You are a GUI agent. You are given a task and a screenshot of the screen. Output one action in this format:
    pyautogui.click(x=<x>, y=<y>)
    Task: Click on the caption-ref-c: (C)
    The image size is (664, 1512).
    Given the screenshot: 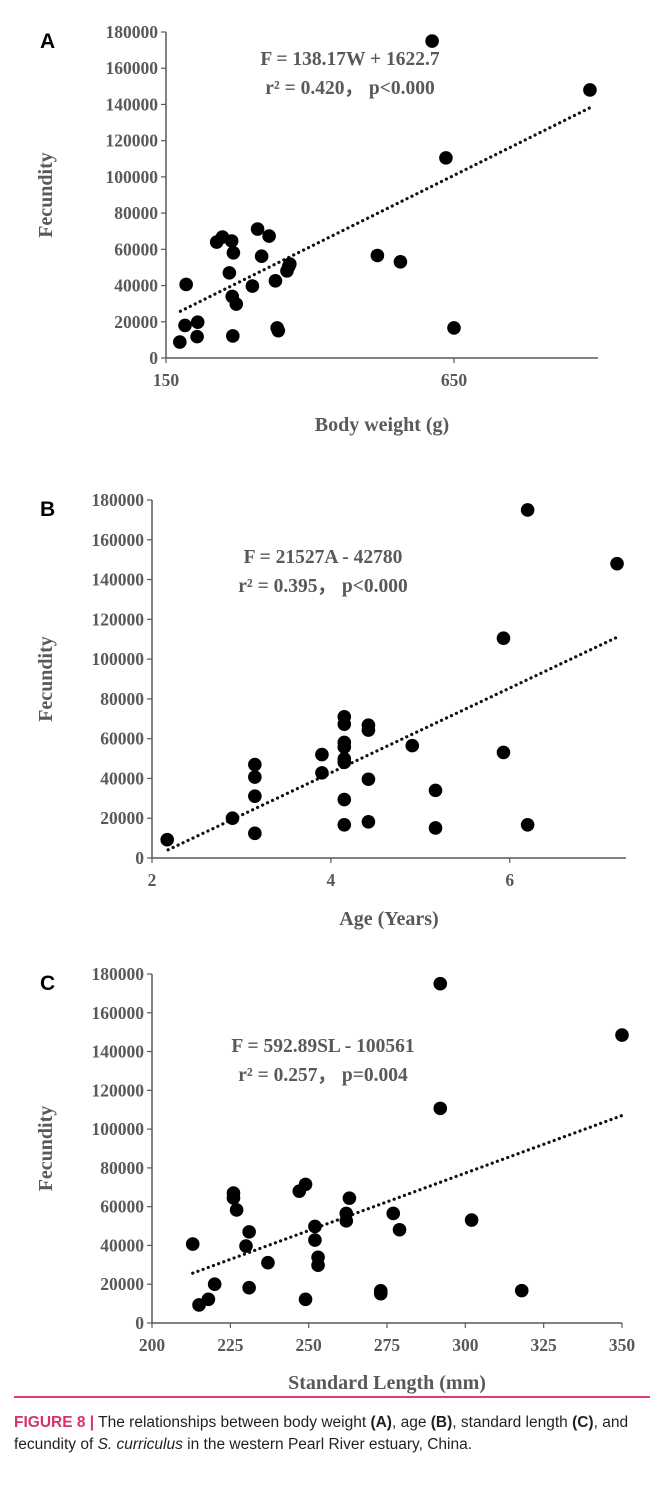 What is the action you would take?
    pyautogui.click(x=583, y=1422)
    